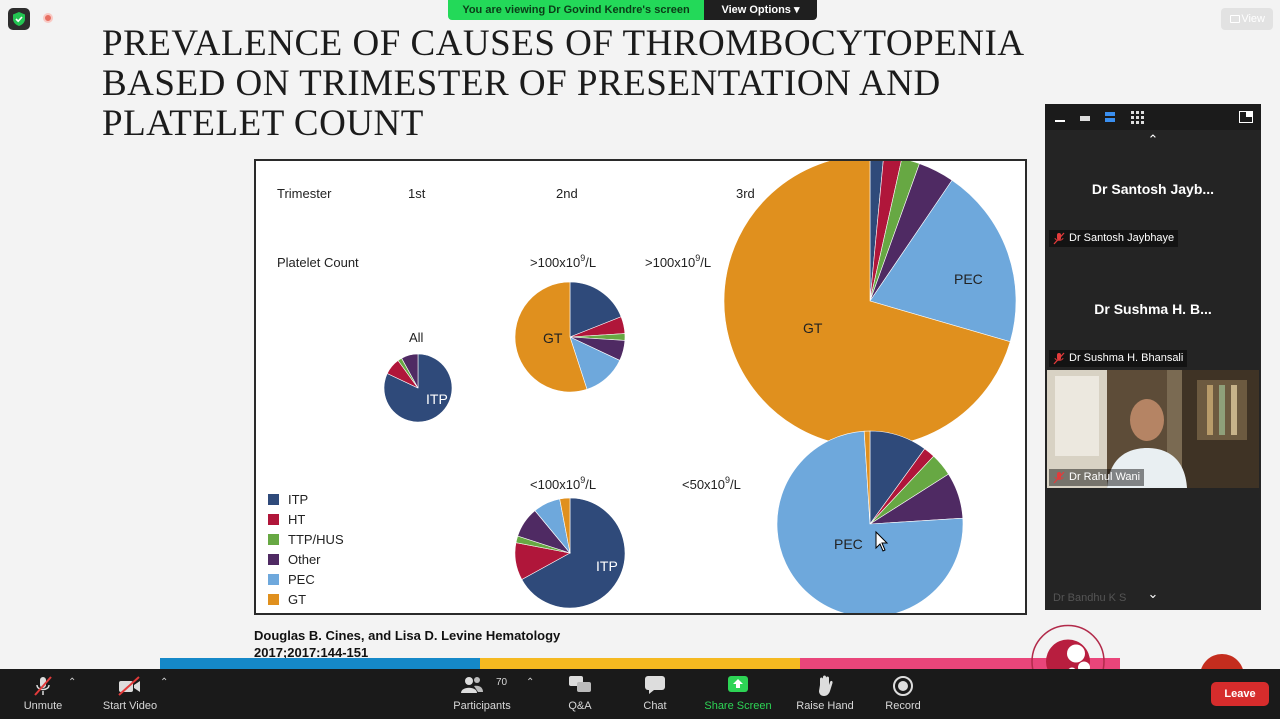  Describe the element at coordinates (482, 694) in the screenshot. I see `participants-button: 70 Participants` at that location.